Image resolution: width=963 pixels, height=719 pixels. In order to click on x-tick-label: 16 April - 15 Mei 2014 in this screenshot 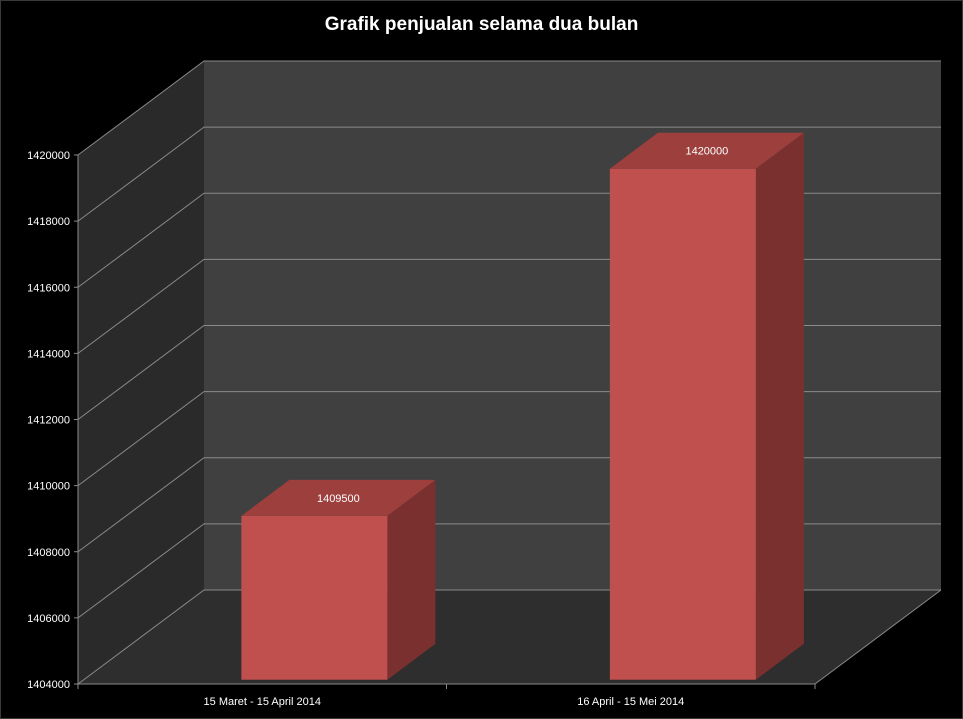, I will do `click(630, 702)`.